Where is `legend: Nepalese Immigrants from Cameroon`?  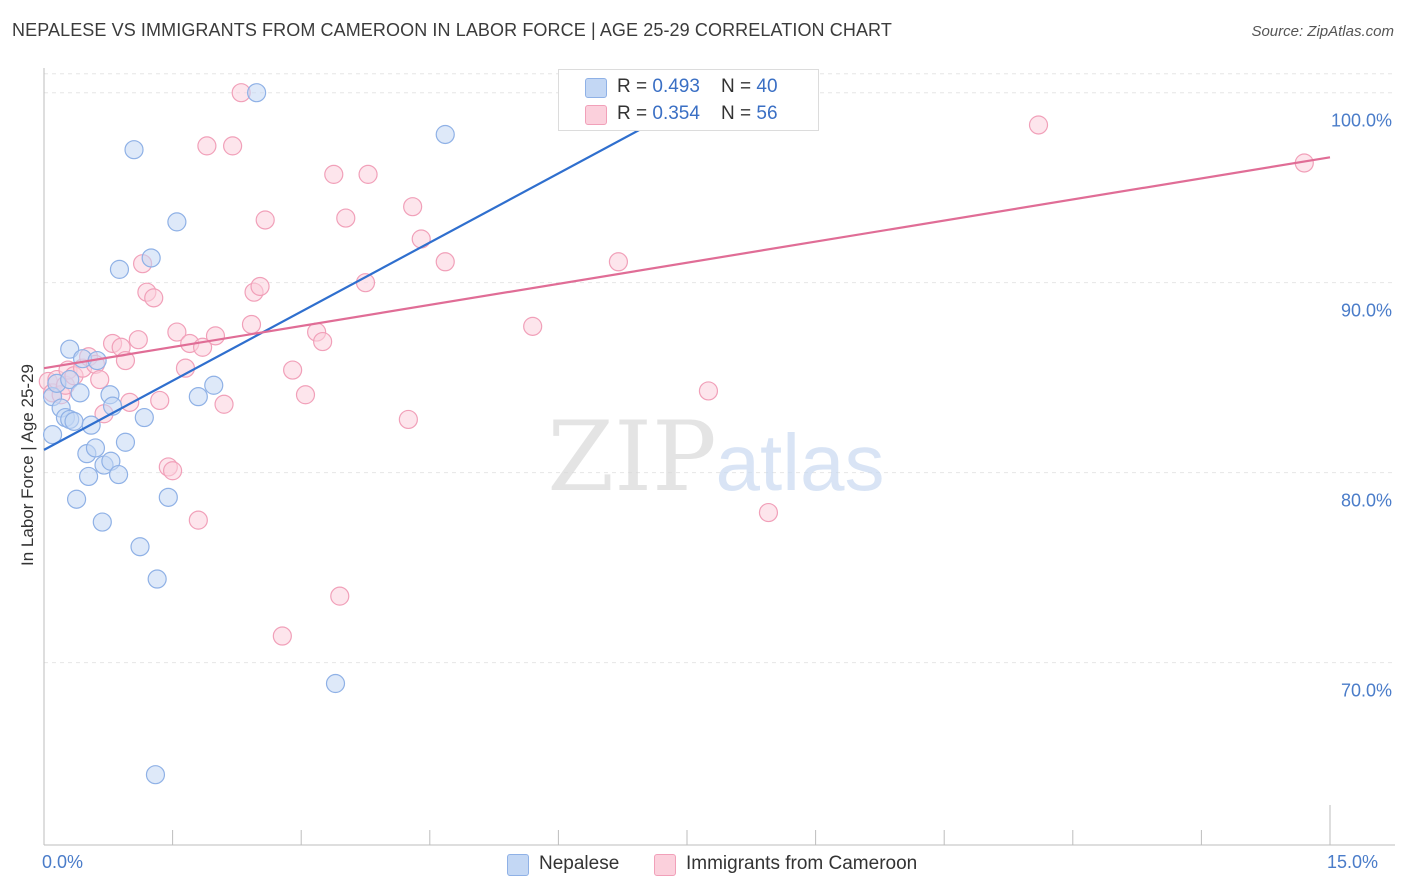 legend: Nepalese Immigrants from Cameroon is located at coordinates (703, 865).